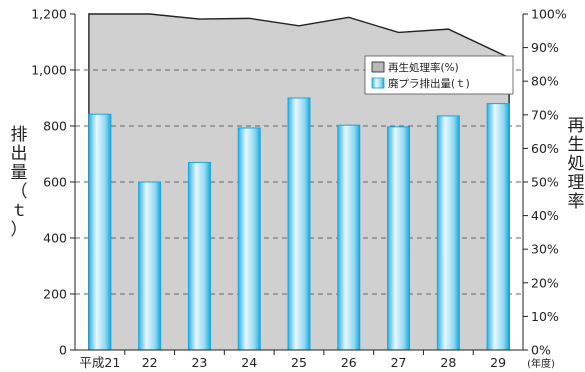  Describe the element at coordinates (545, 215) in the screenshot. I see `right-tick-label: 40%` at that location.